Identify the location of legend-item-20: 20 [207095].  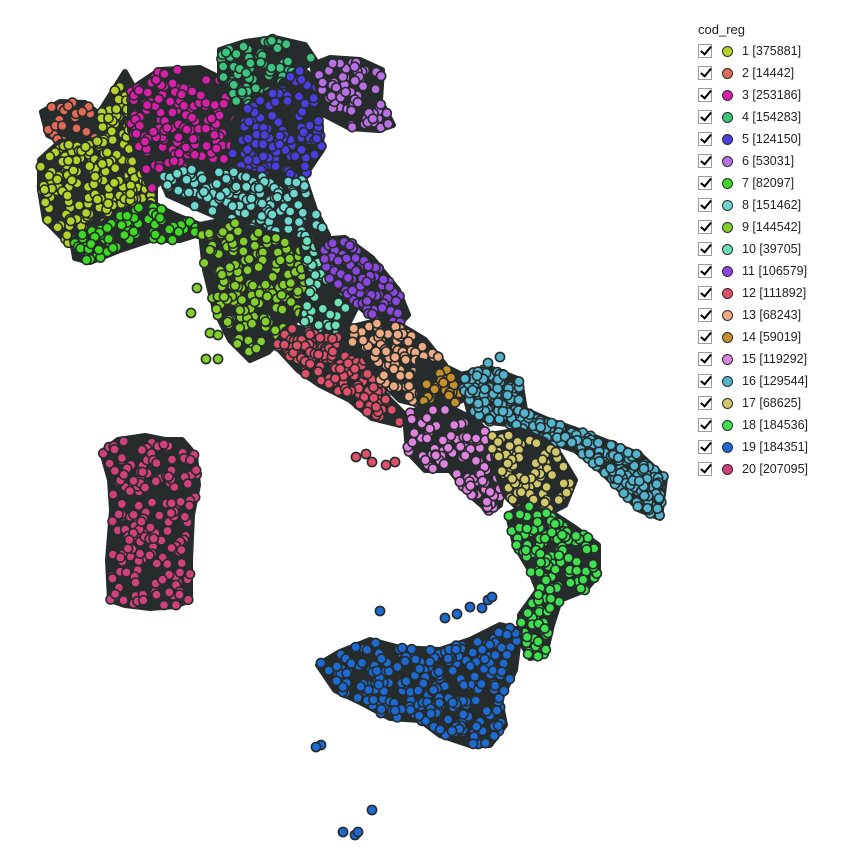
(768, 469).